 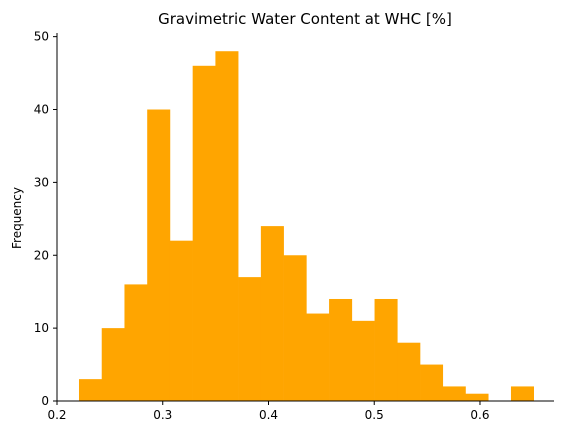 I want to click on x-tick-label: 0.4, so click(x=268, y=415).